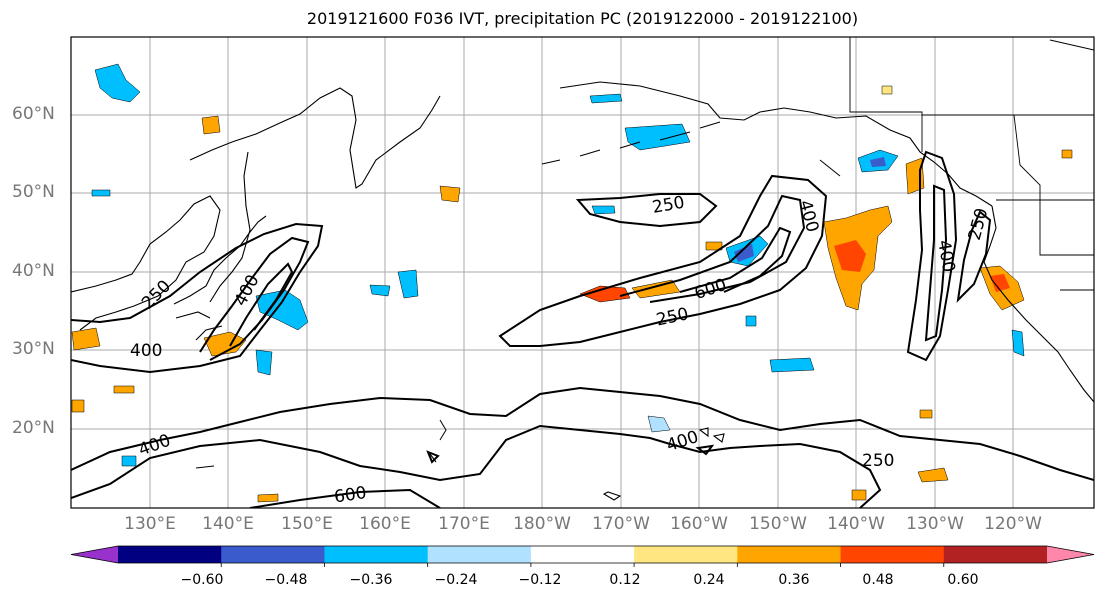  I want to click on ivt-contour-east, so click(932, 256).